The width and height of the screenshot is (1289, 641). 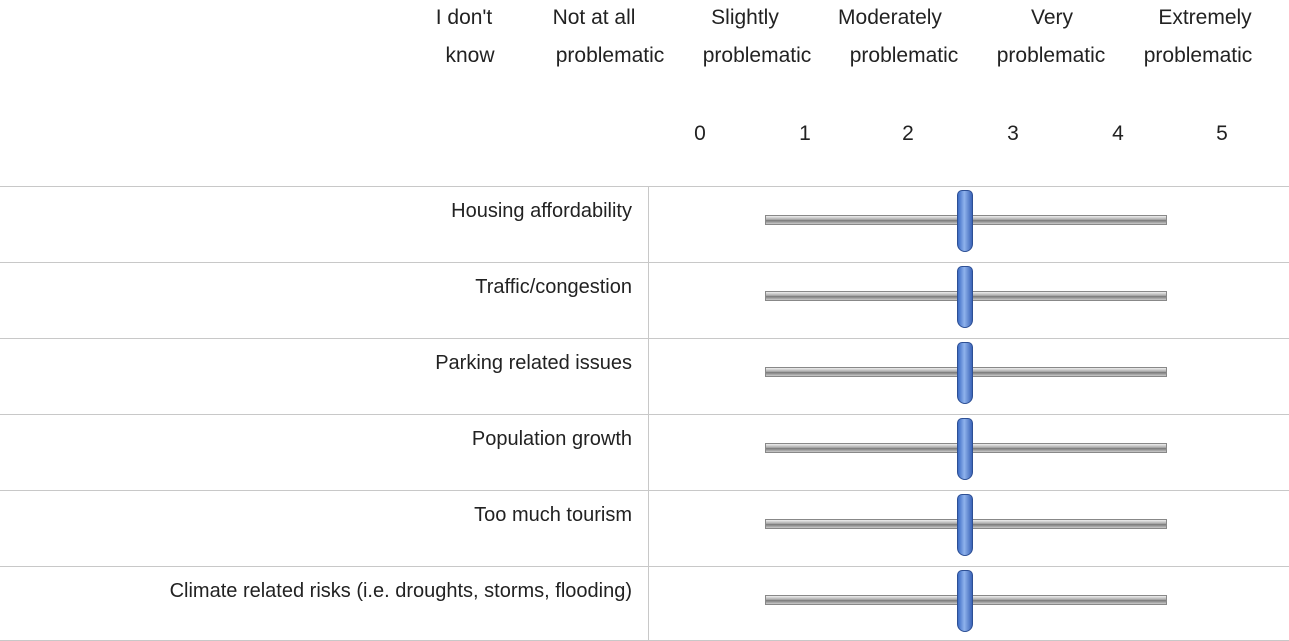 What do you see at coordinates (464, 17) in the screenshot?
I see `column-label: I don't` at bounding box center [464, 17].